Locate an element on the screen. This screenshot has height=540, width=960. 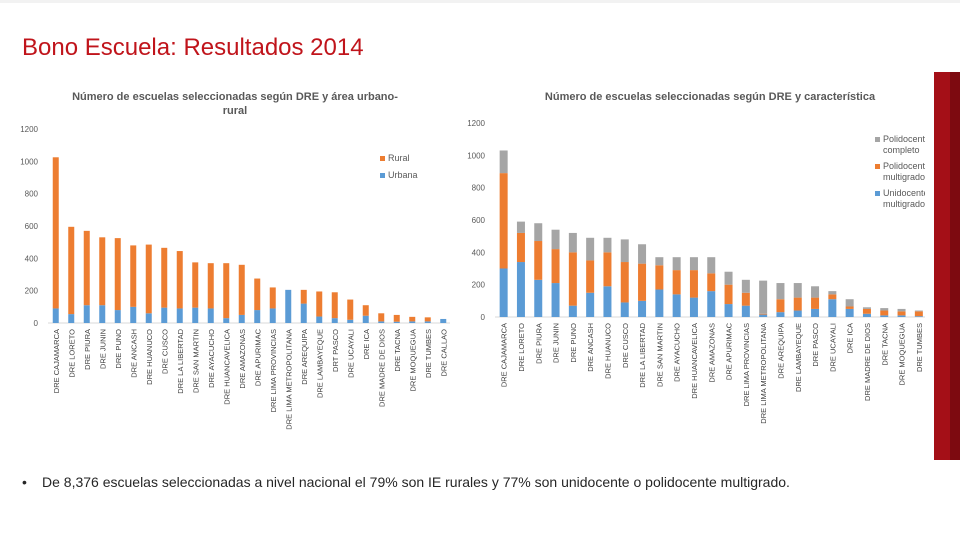
right-category-label: DRE PIURA is located at coordinates (538, 343).